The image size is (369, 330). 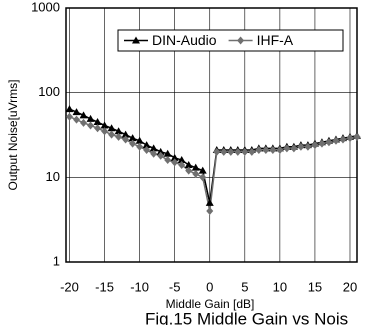 I want to click on y-axis-label: Output Noise[uVrms], so click(x=13, y=135).